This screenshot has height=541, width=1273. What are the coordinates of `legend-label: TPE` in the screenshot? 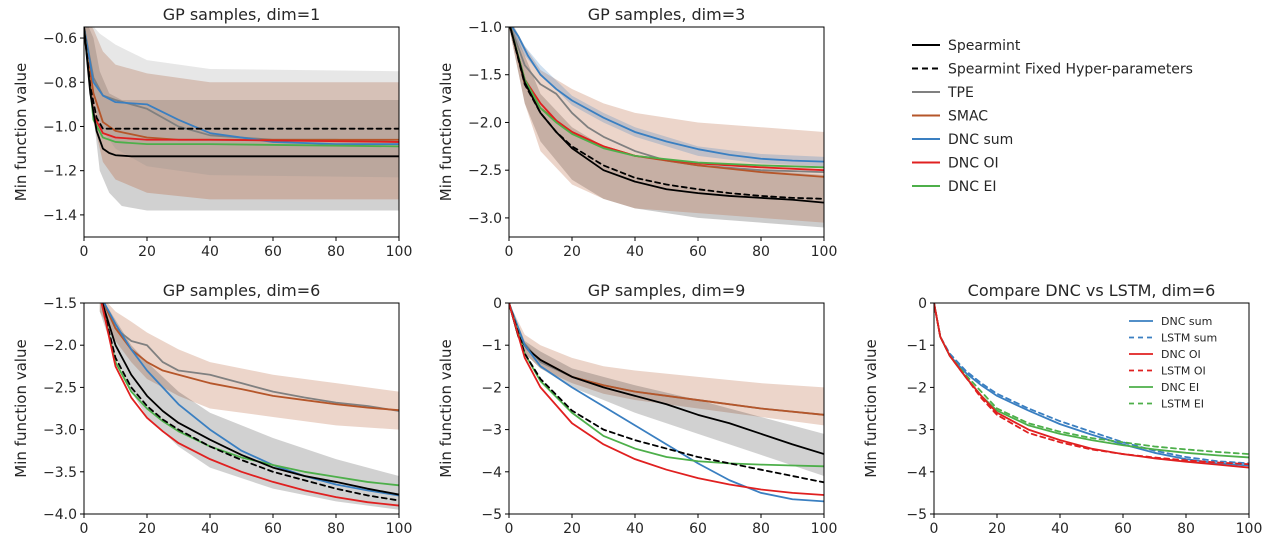 It's located at (960, 93).